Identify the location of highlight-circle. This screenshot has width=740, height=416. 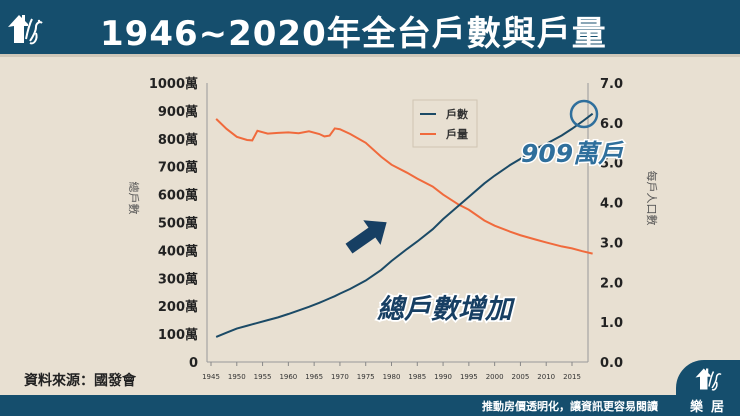
(584, 114).